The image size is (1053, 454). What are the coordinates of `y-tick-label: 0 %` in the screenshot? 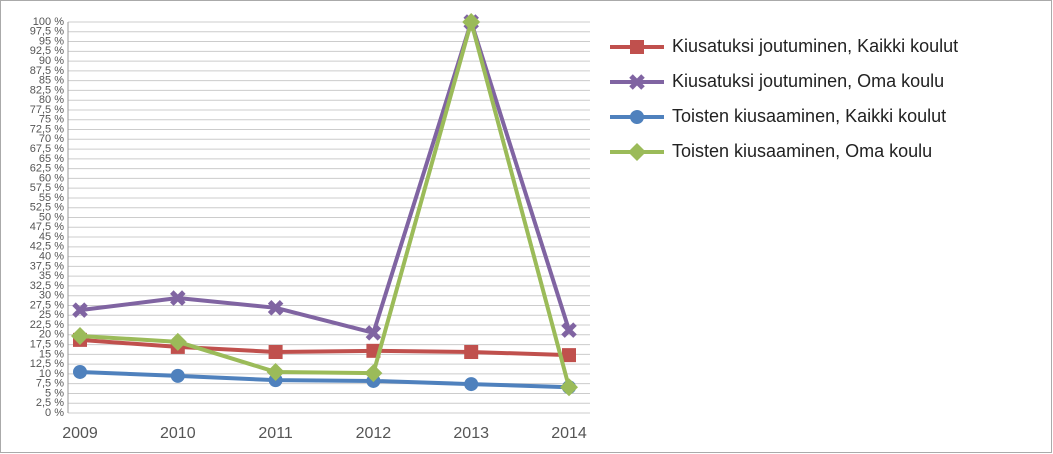 It's located at (54, 413).